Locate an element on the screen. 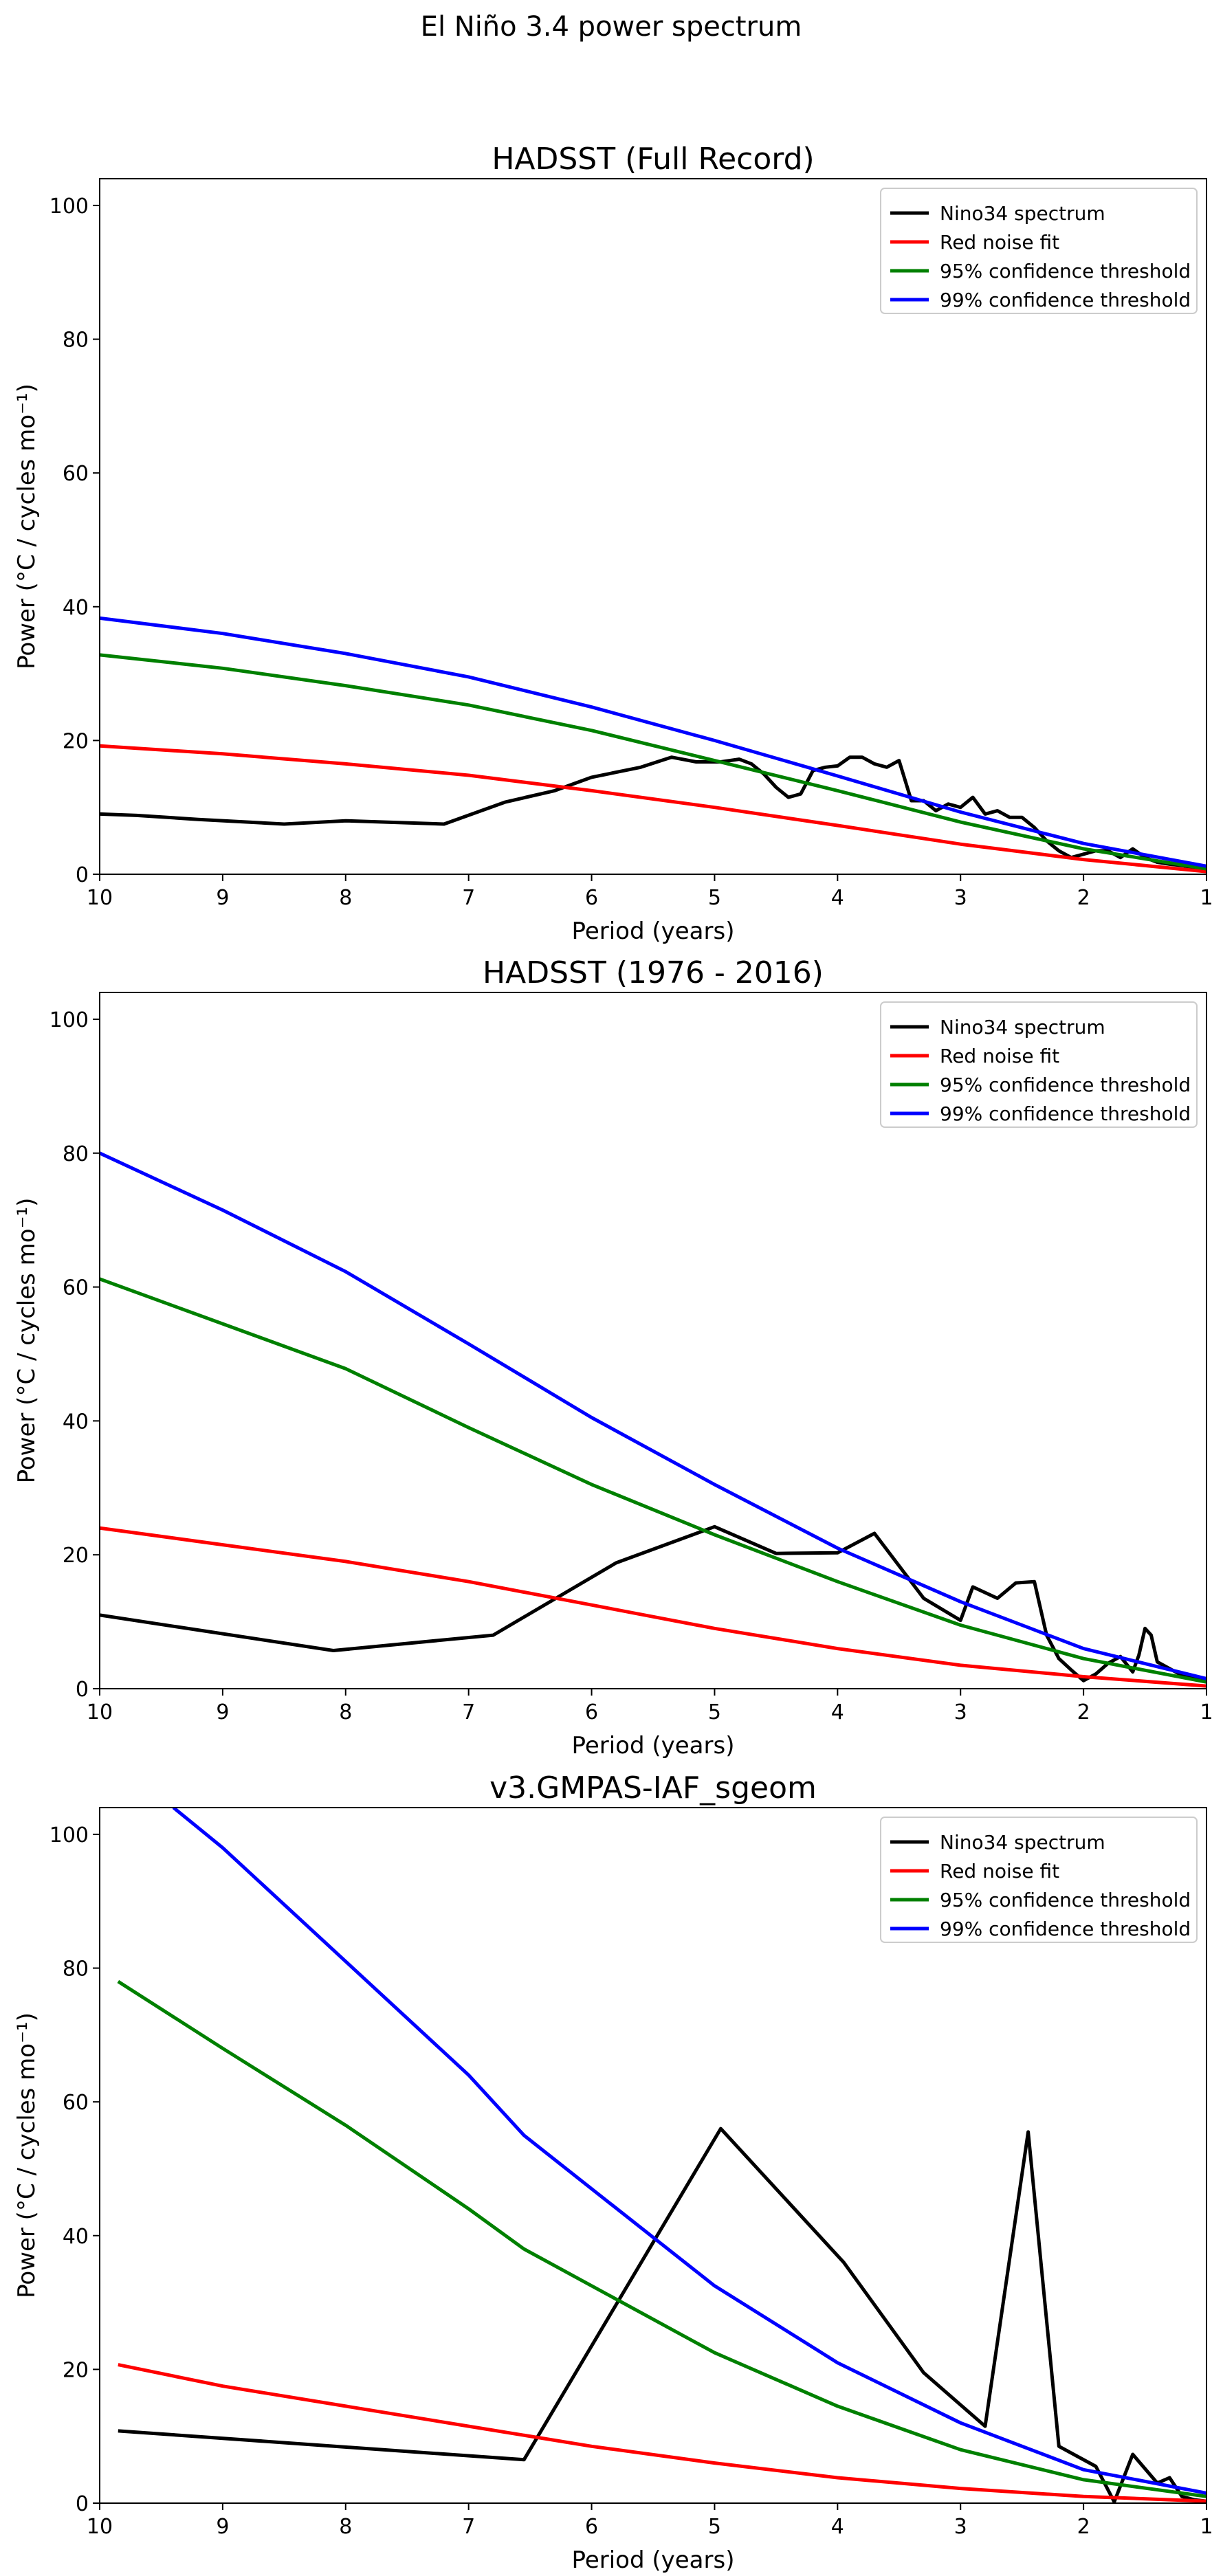  chart-title: HADSST (Full Record) is located at coordinates (653, 159).